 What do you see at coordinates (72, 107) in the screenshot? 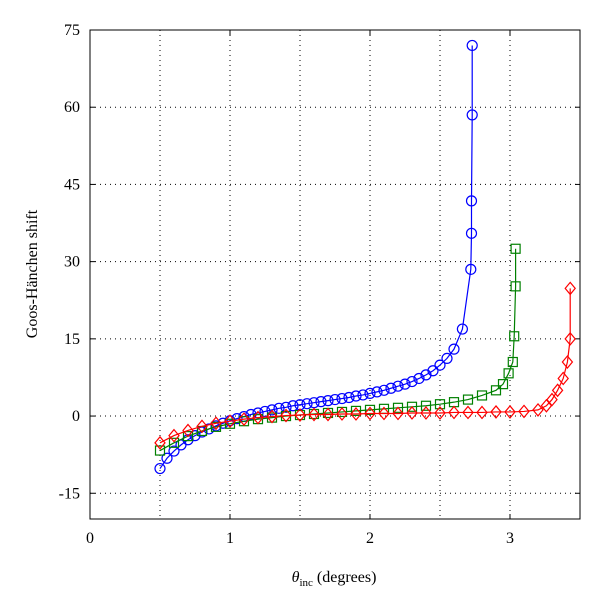
I see `y-tick-label: 60` at bounding box center [72, 107].